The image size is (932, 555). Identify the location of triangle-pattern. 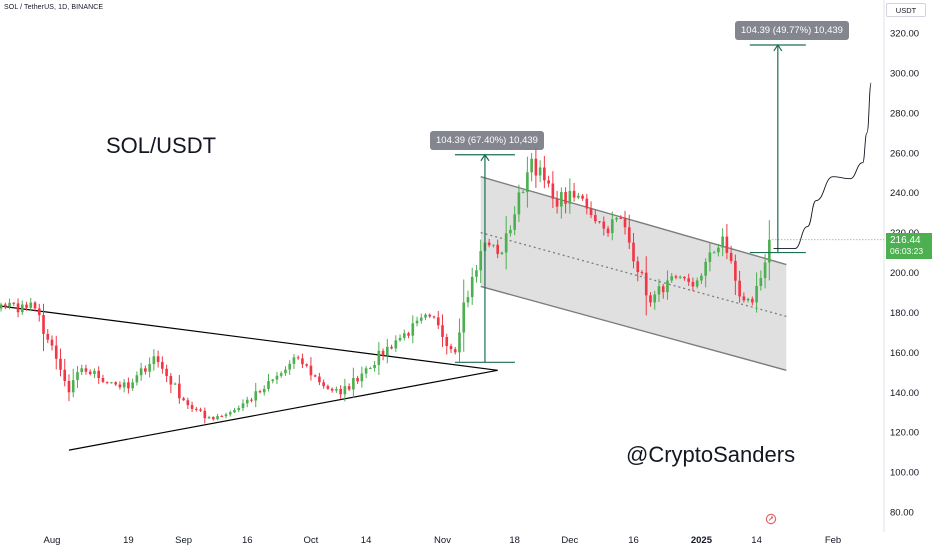
(249, 374).